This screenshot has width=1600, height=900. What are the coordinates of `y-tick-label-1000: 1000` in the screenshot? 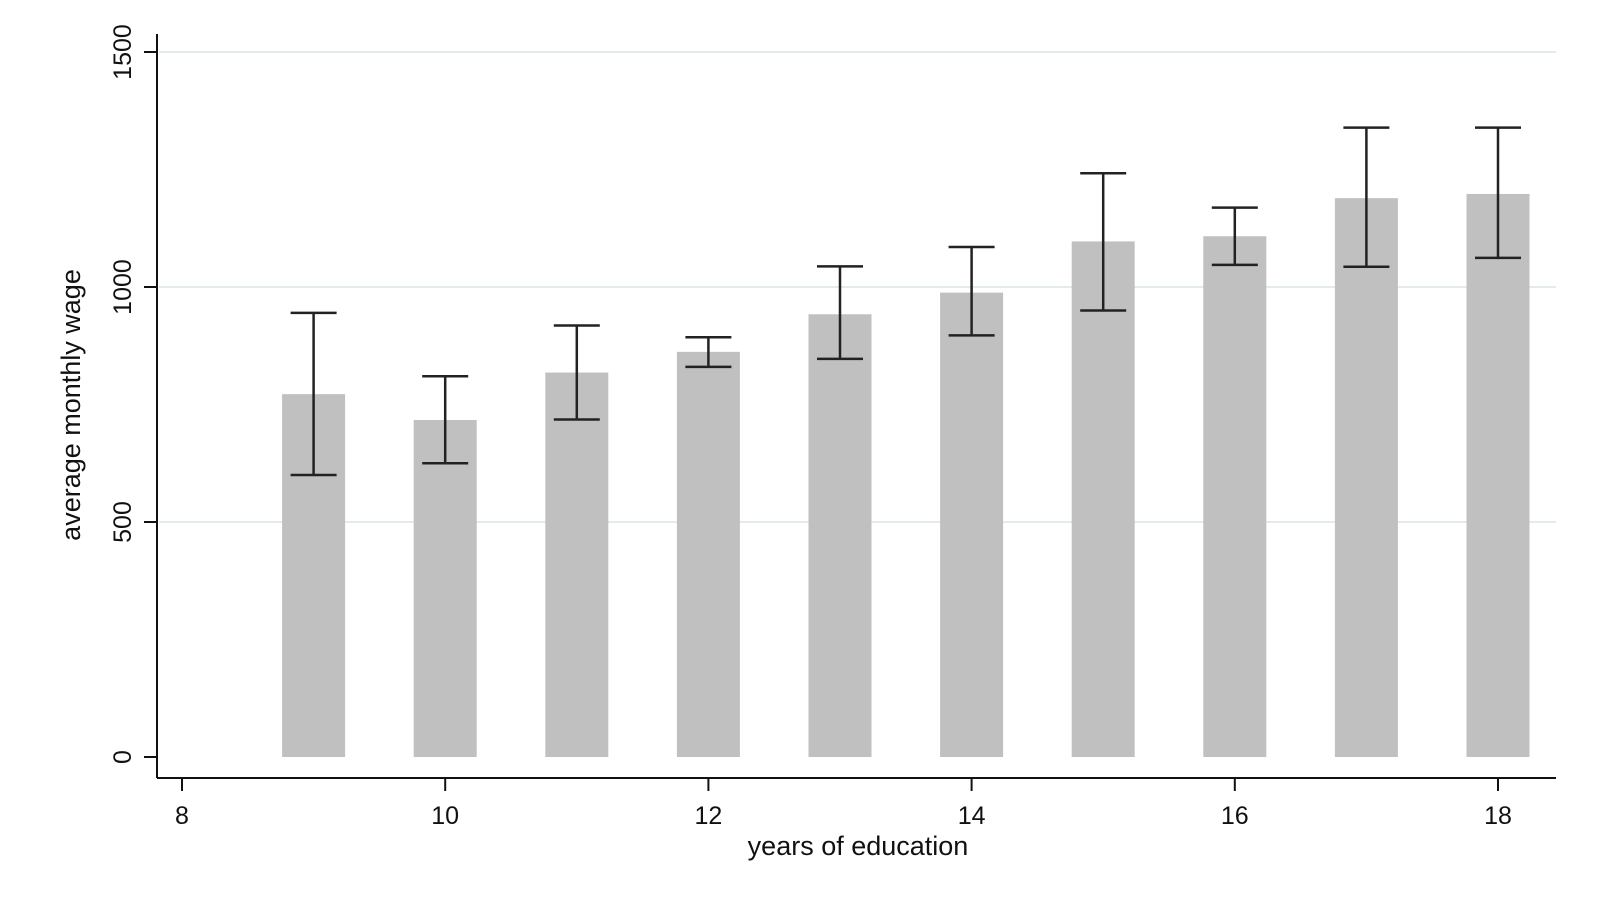 It's located at (123, 287).